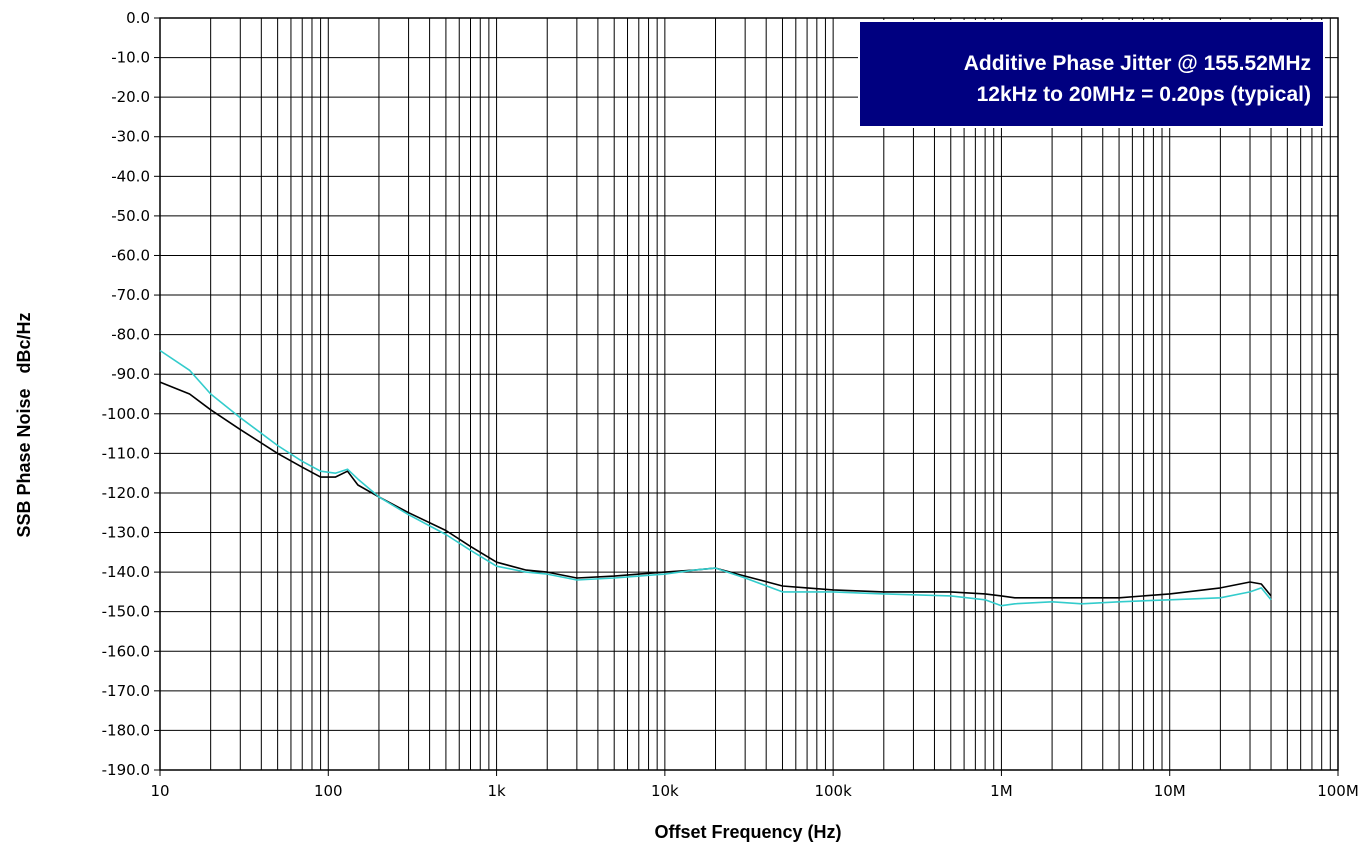 The height and width of the screenshot is (850, 1364). I want to click on x-tick-label: 100, so click(328, 791).